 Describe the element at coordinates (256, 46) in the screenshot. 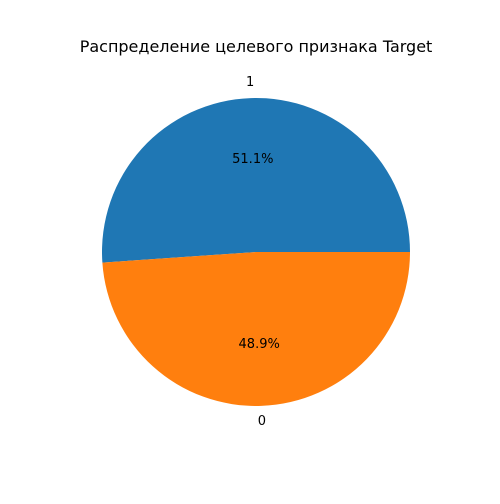

I see `chart-title: Распределение целевого признака Target` at that location.